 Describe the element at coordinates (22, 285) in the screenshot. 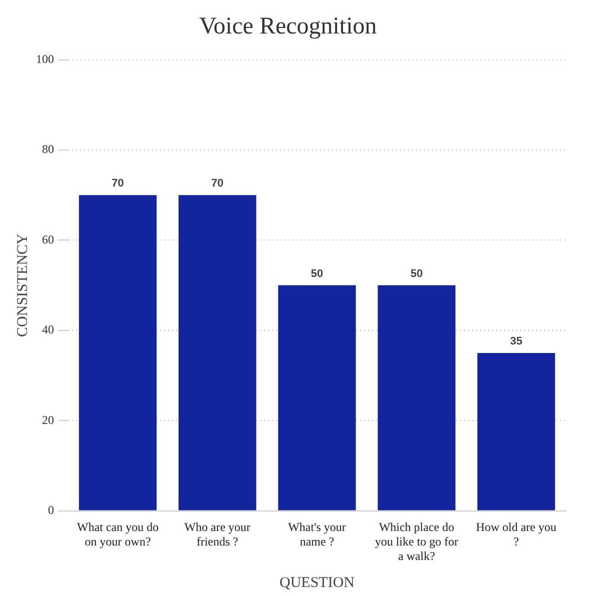

I see `y-axis-title: CONSISTENCY` at that location.